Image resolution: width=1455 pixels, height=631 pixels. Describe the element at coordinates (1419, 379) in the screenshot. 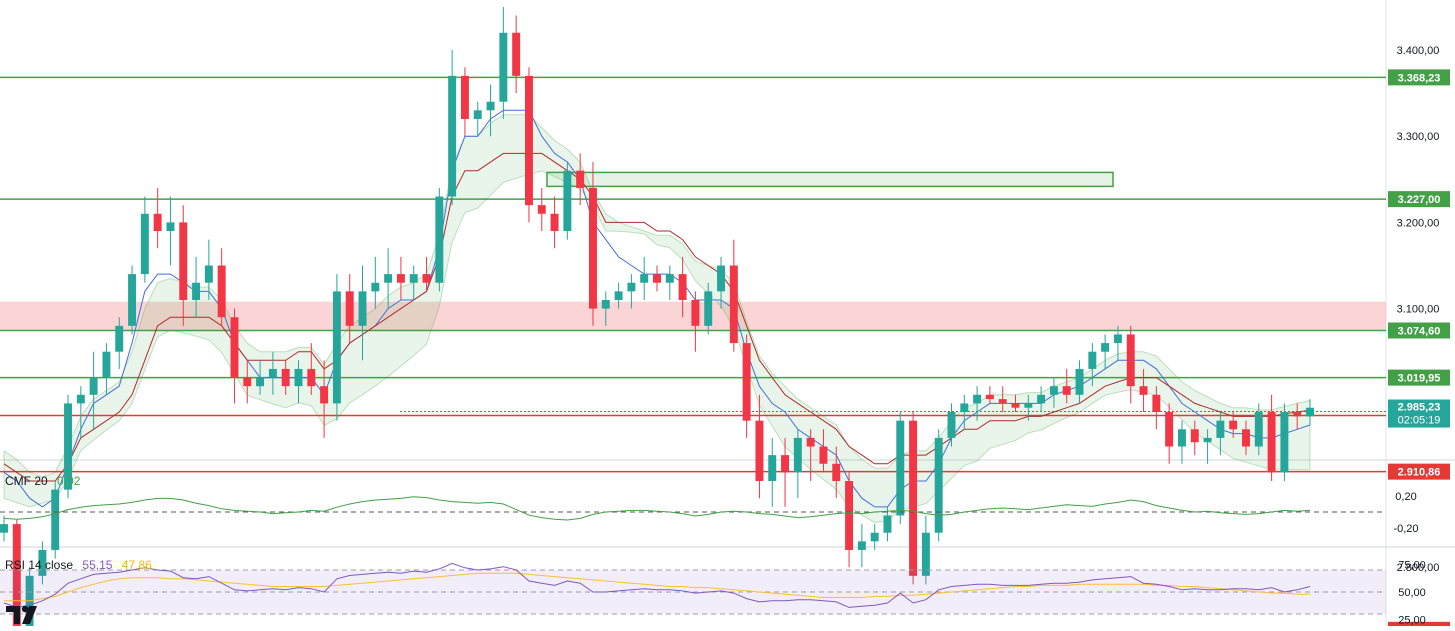

I see `level-label-4: 3.019,95` at that location.